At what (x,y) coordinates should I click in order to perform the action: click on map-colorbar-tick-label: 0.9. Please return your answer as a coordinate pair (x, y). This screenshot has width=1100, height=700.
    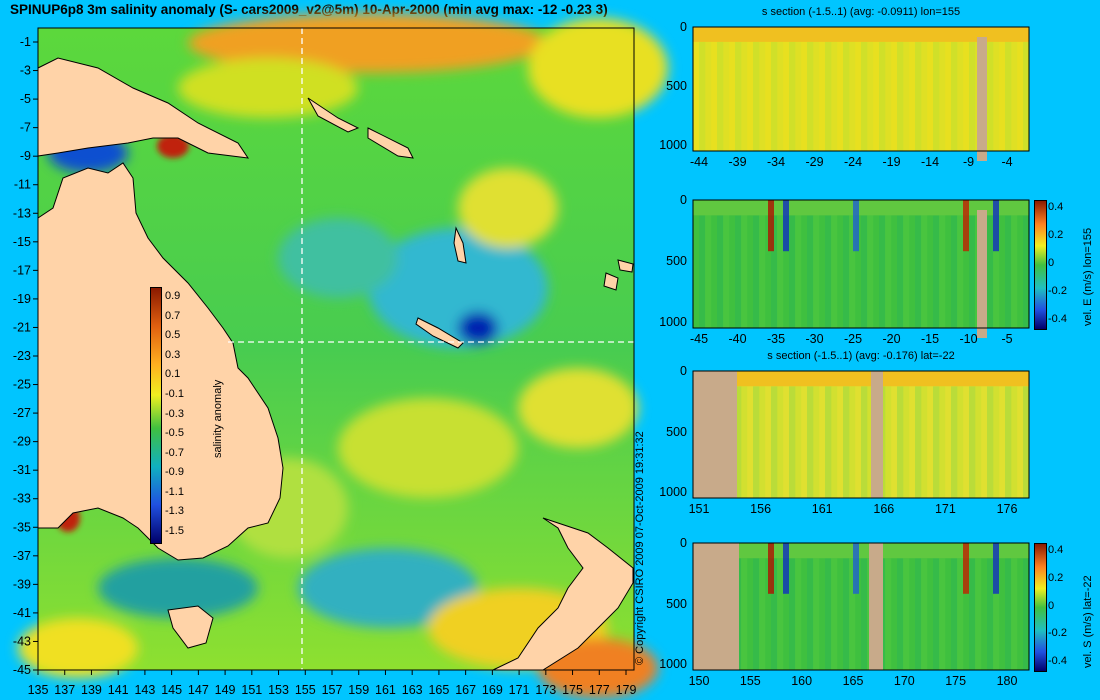
    Looking at the image, I should click on (173, 296).